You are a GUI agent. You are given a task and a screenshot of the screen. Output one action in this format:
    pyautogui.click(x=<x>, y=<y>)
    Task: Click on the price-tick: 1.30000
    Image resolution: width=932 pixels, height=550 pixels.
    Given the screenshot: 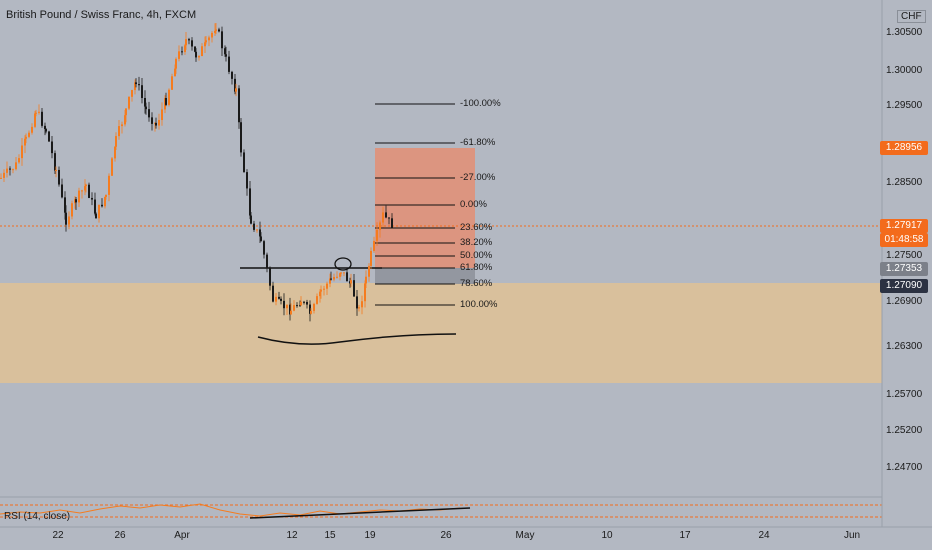 What is the action you would take?
    pyautogui.click(x=904, y=70)
    